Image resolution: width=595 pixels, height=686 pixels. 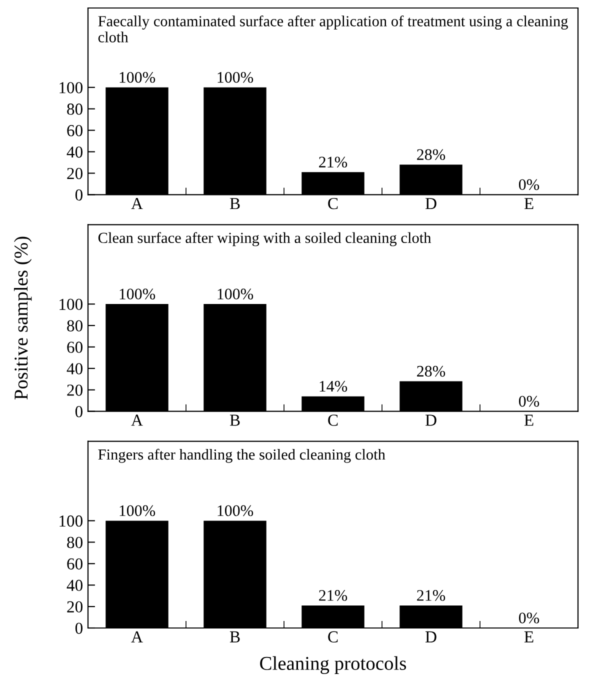 What do you see at coordinates (333, 665) in the screenshot?
I see `x-axis-title: Cleaning protocols` at bounding box center [333, 665].